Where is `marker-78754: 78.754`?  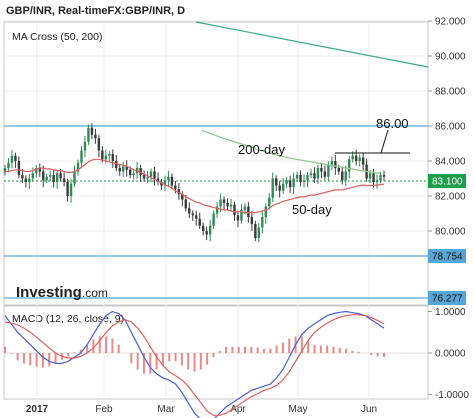 marker-78754: 78.754 is located at coordinates (447, 256).